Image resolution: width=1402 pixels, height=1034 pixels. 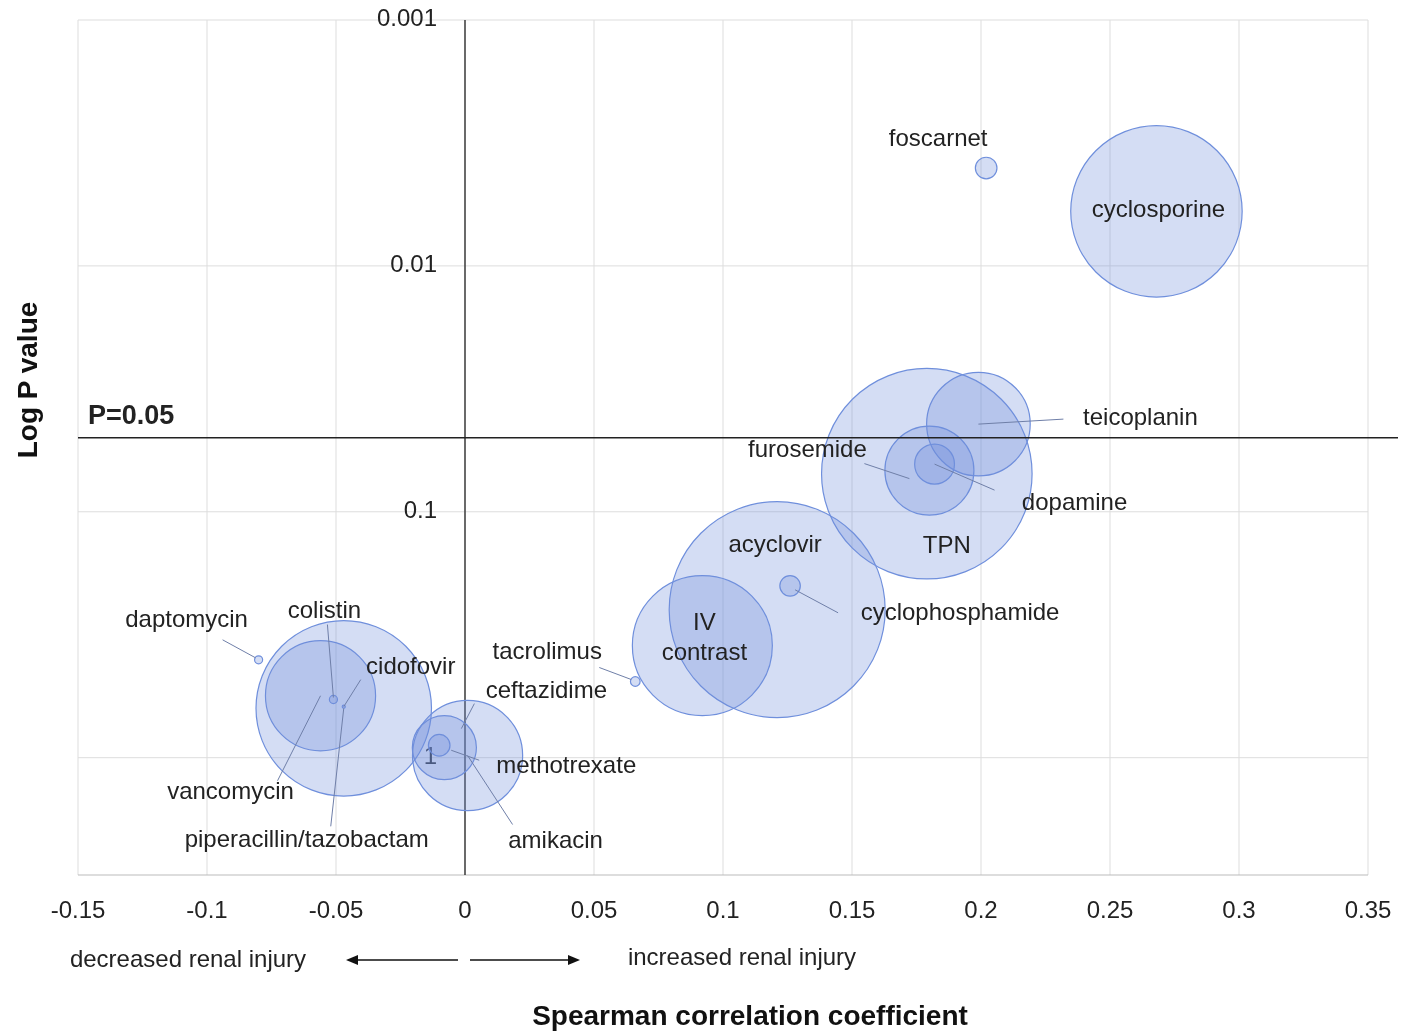 I want to click on annotation: piperacillin/tazobactam, so click(x=306, y=839).